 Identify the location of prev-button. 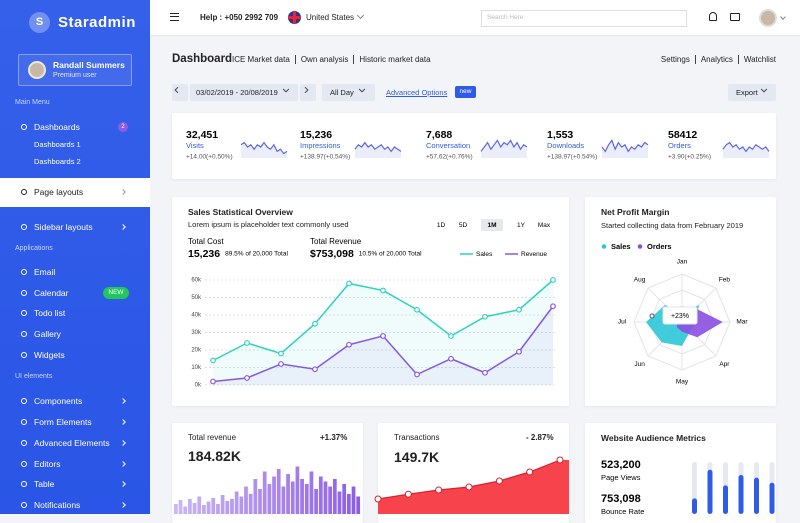
(180, 92).